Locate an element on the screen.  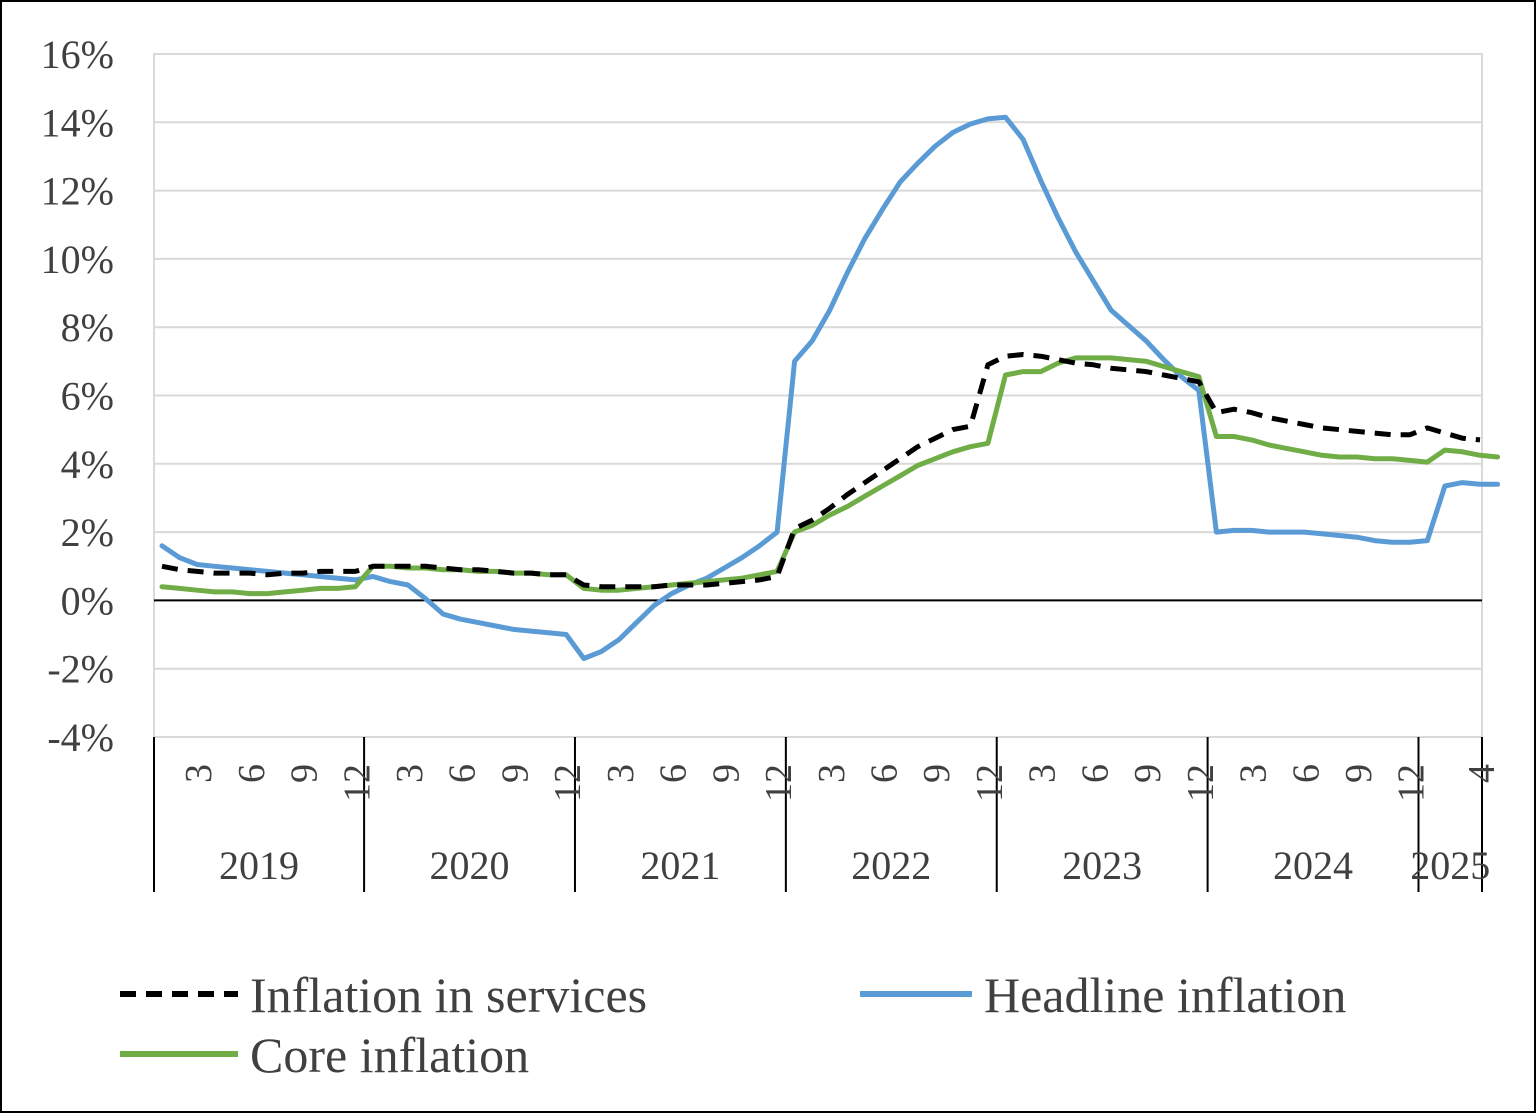
year-label: 2024 is located at coordinates (1313, 865).